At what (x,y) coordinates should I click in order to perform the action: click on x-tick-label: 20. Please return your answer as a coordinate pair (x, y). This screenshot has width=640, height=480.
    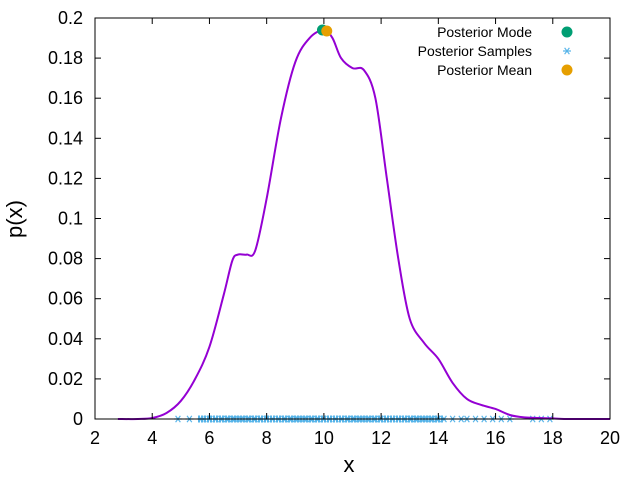
    Looking at the image, I should click on (610, 438).